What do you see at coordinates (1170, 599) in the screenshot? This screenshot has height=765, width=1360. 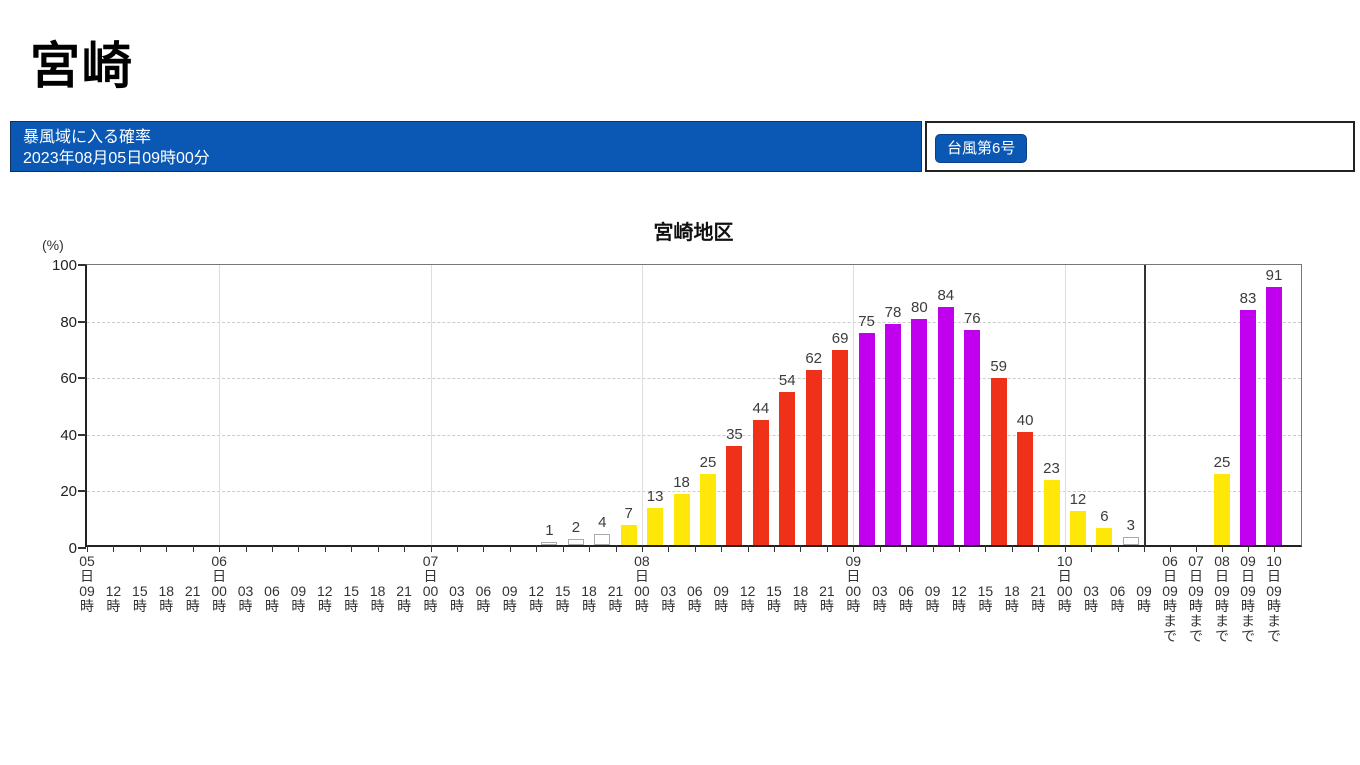 I see `x-tick-label: 06 日 09 時まで` at bounding box center [1170, 599].